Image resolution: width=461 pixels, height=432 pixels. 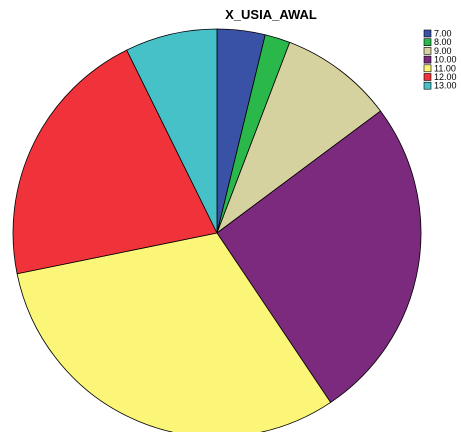 What do you see at coordinates (443, 51) in the screenshot?
I see `legend-label-9-00: 9.00` at bounding box center [443, 51].